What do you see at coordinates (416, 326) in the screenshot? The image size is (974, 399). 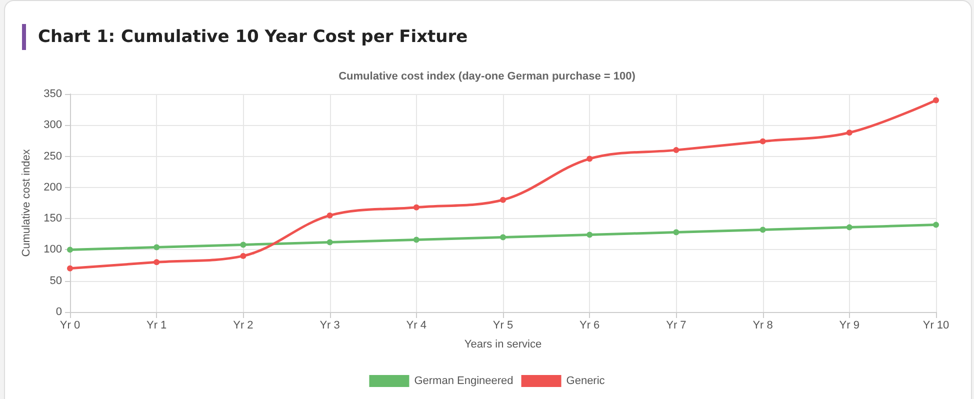 I see `x-tick-label: Yr 4` at bounding box center [416, 326].